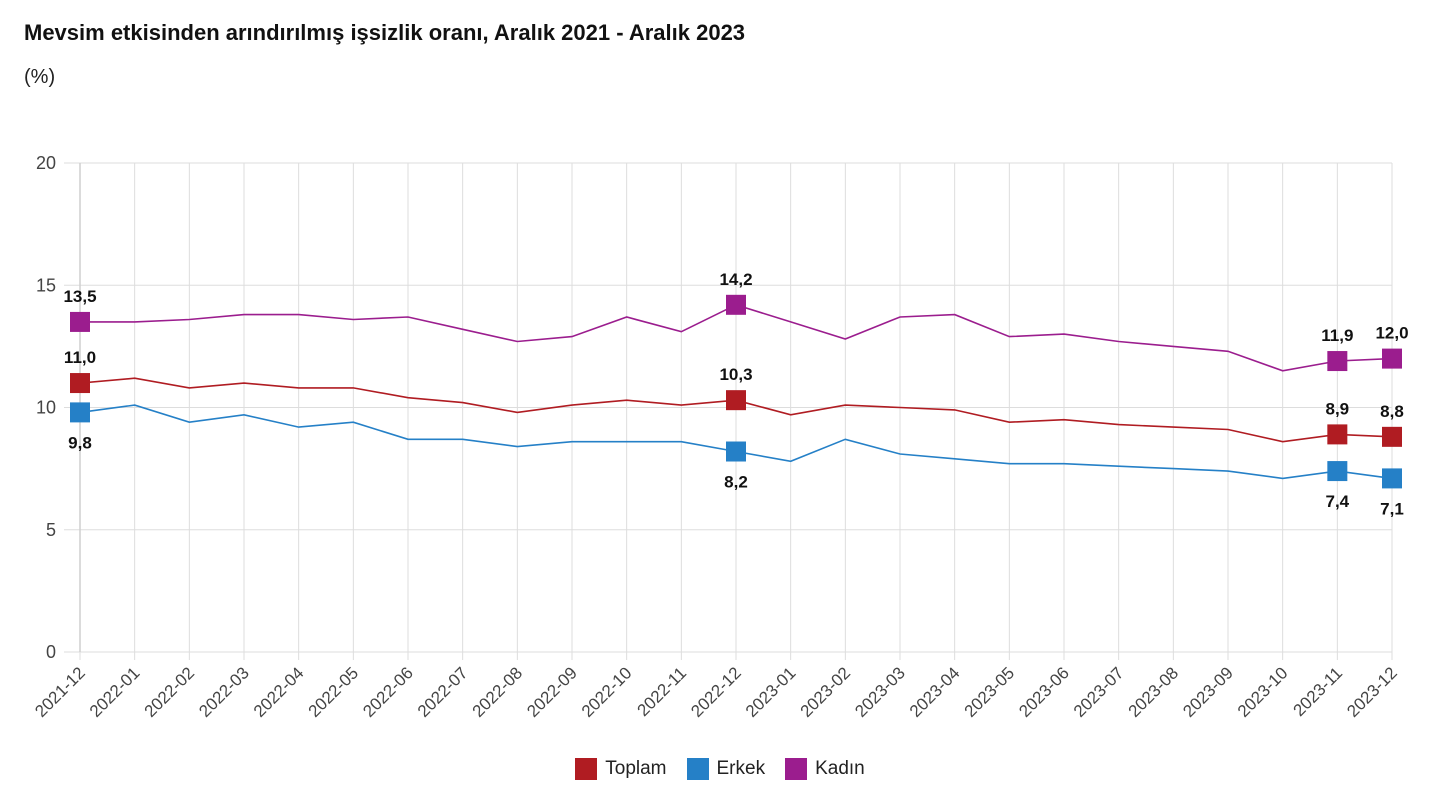  What do you see at coordinates (334, 692) in the screenshot?
I see `x-tick-label: 2022-05` at bounding box center [334, 692].